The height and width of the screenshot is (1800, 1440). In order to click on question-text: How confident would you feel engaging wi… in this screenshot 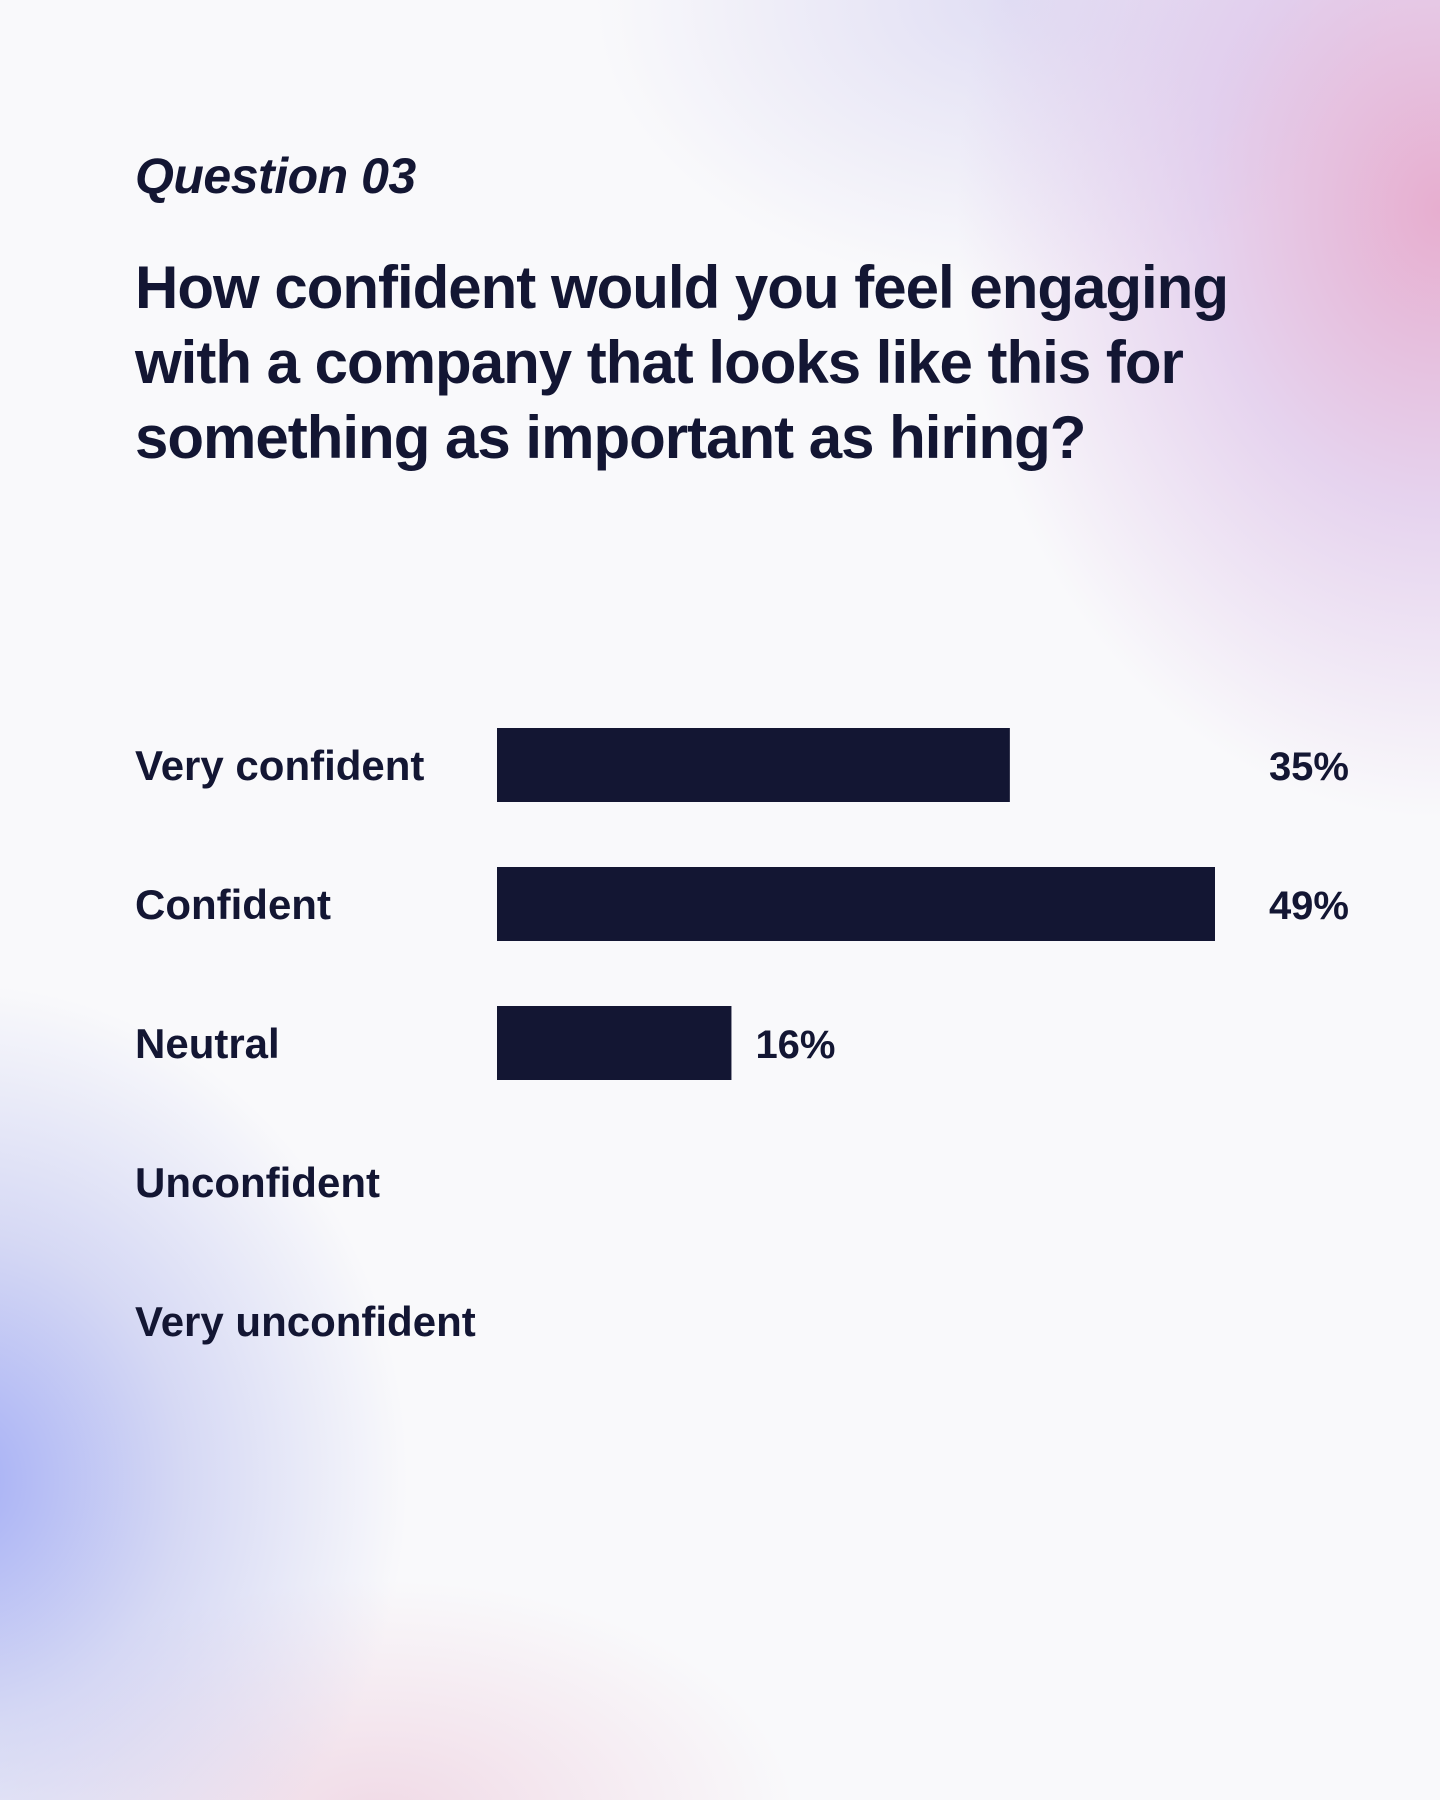, I will do `click(682, 362)`.